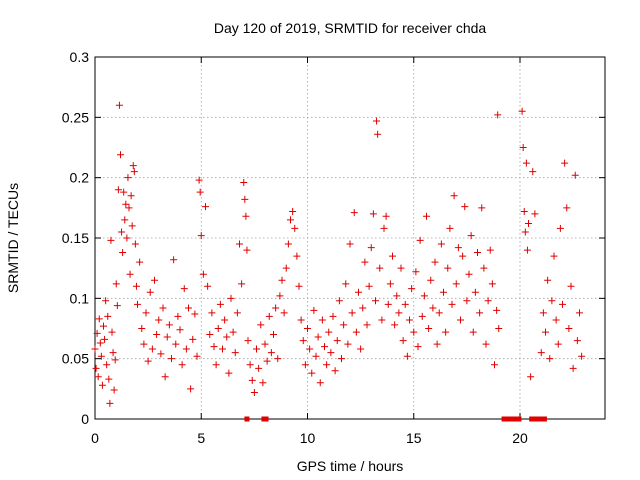 The height and width of the screenshot is (480, 640). Describe the element at coordinates (85, 419) in the screenshot. I see `y-tick-label: 0` at that location.